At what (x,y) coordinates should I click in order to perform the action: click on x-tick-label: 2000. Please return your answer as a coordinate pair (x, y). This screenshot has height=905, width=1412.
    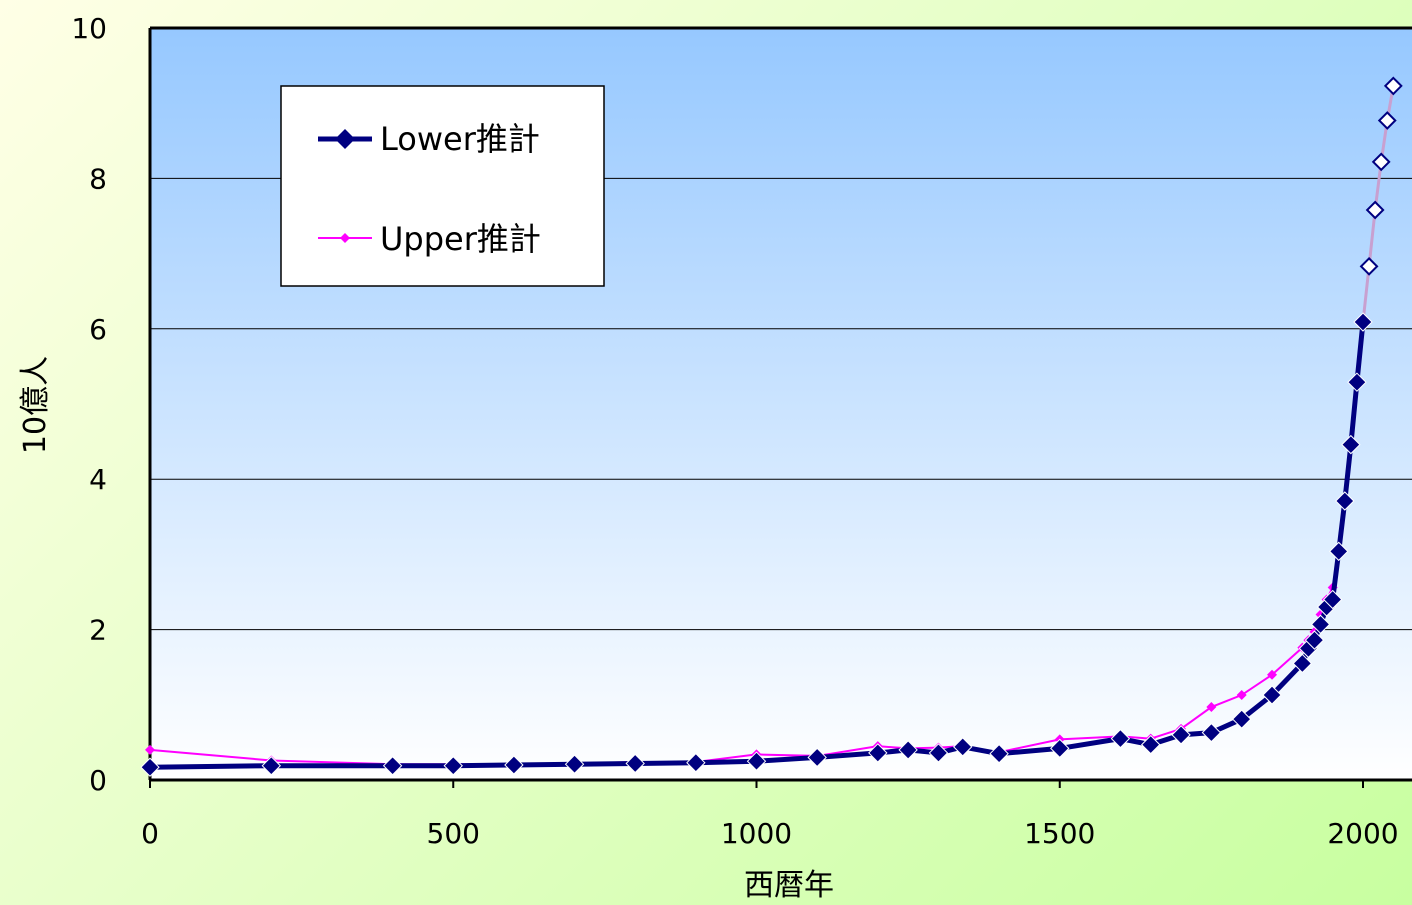
    Looking at the image, I should click on (1362, 833).